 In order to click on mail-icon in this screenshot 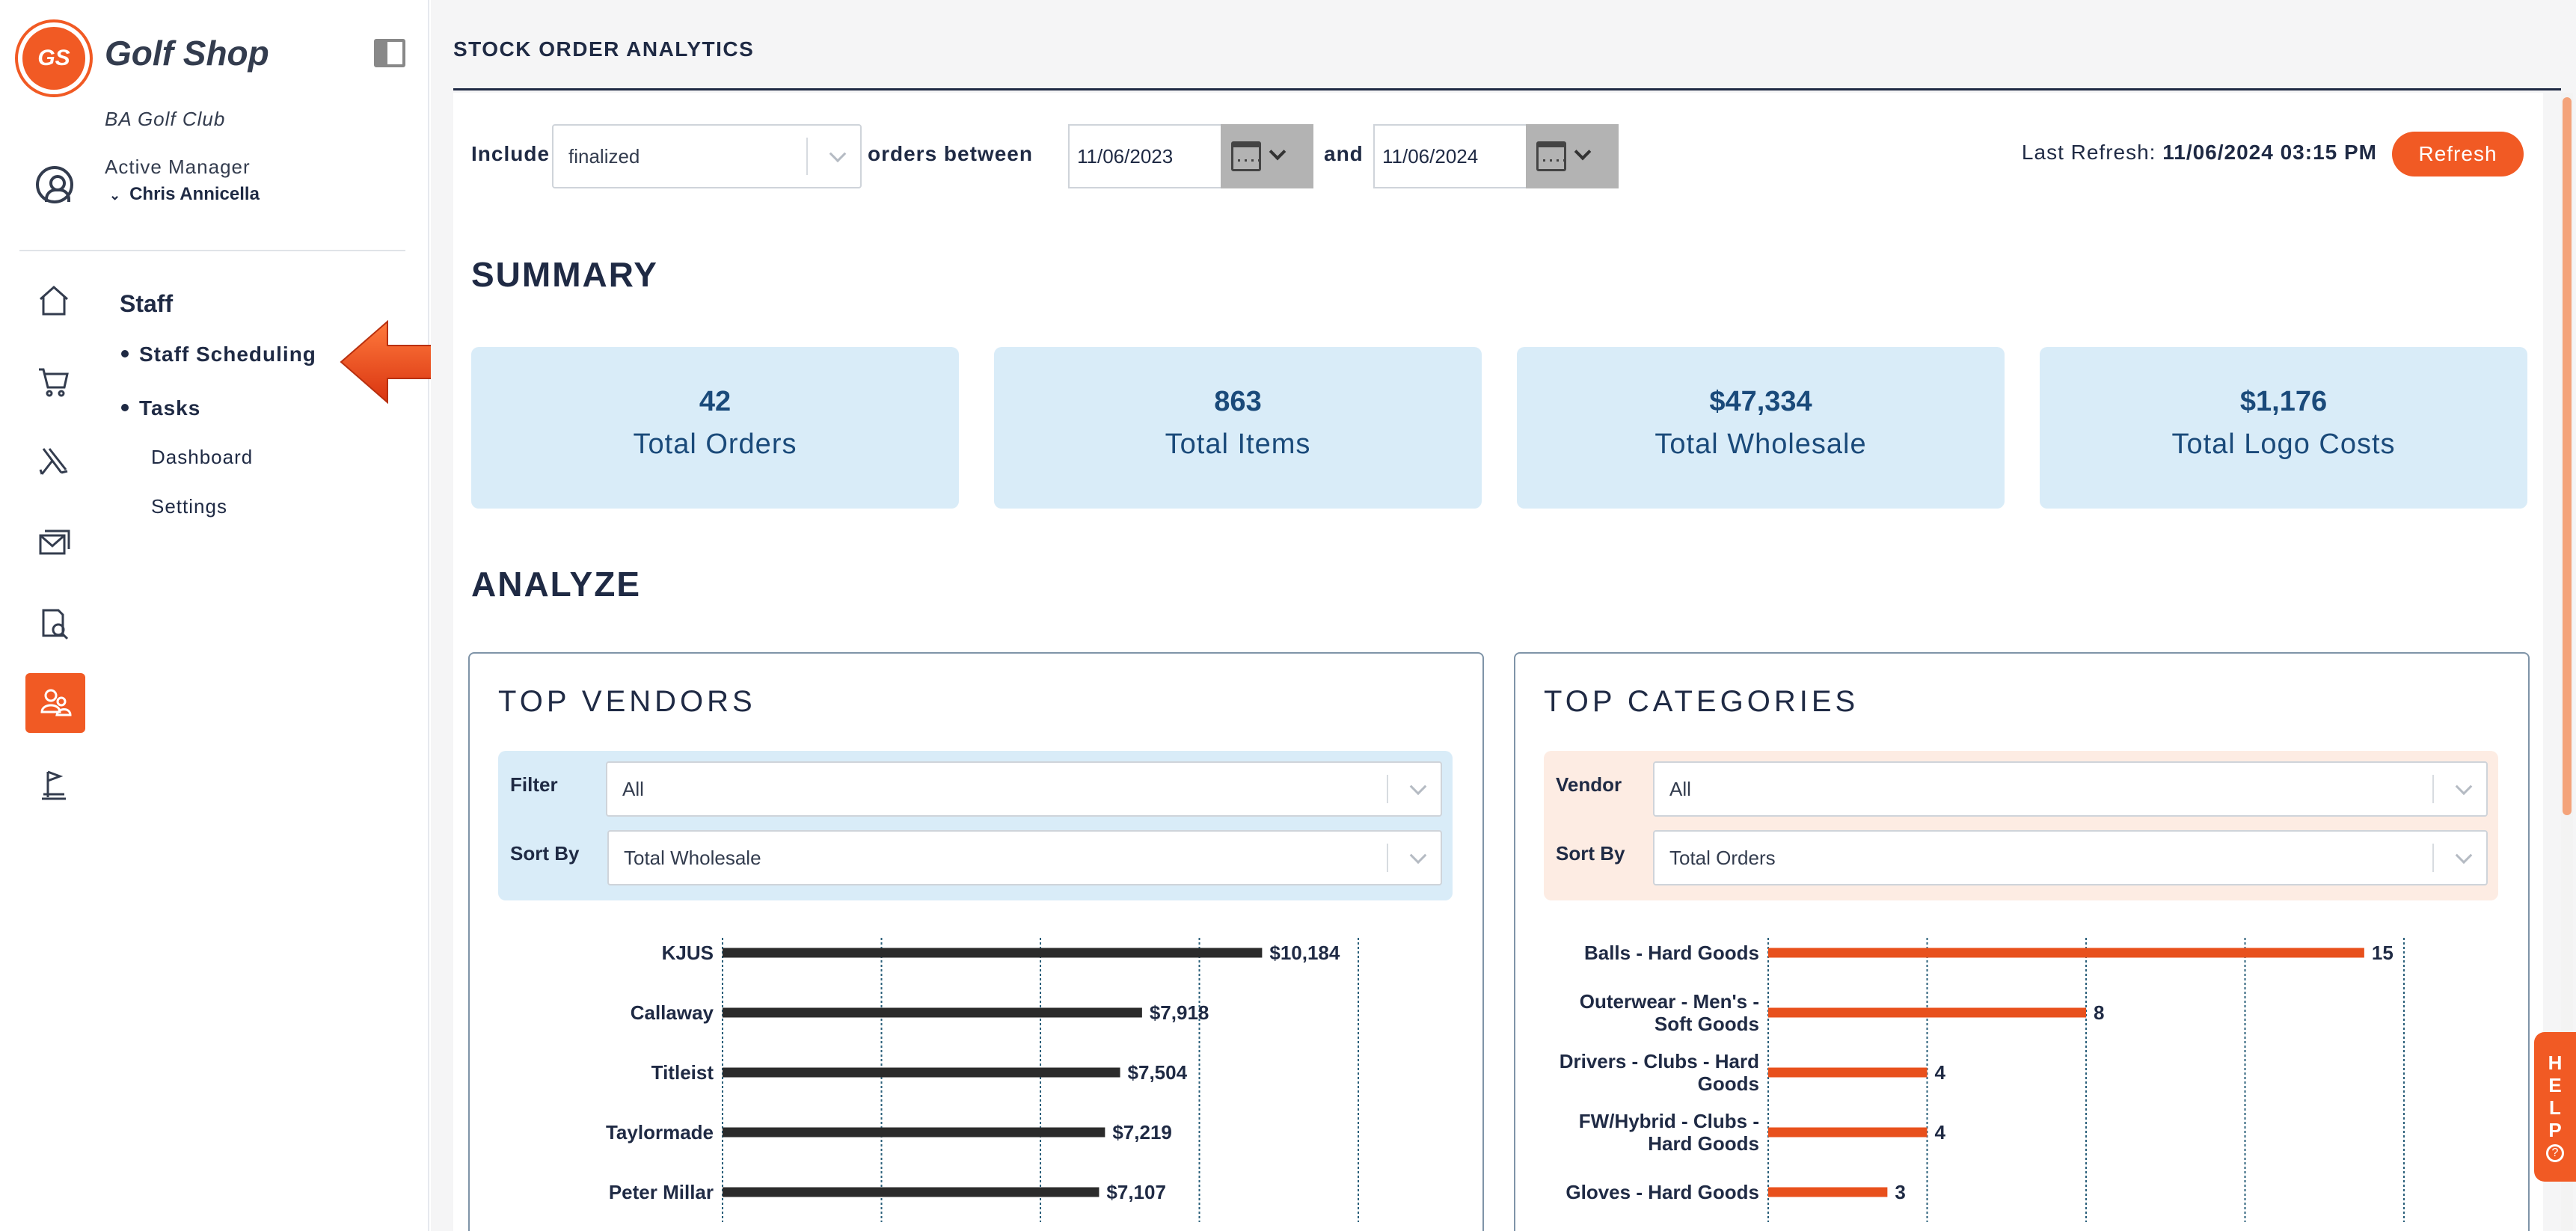, I will do `click(54, 543)`.